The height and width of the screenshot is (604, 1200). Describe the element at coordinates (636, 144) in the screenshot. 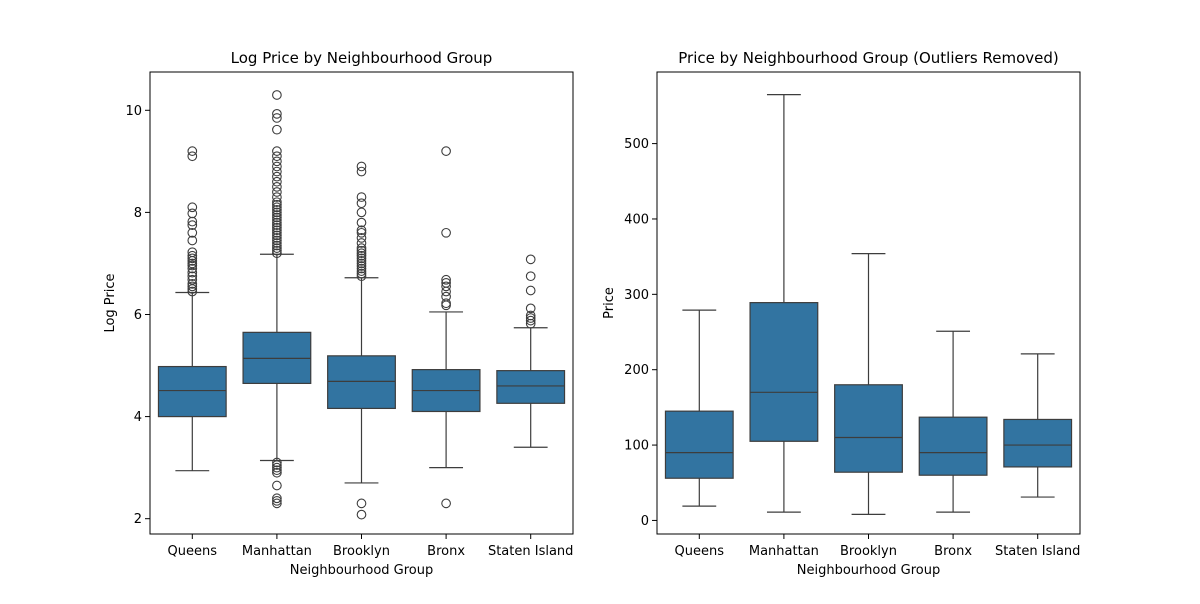

I see `y-tick-label: 500` at that location.